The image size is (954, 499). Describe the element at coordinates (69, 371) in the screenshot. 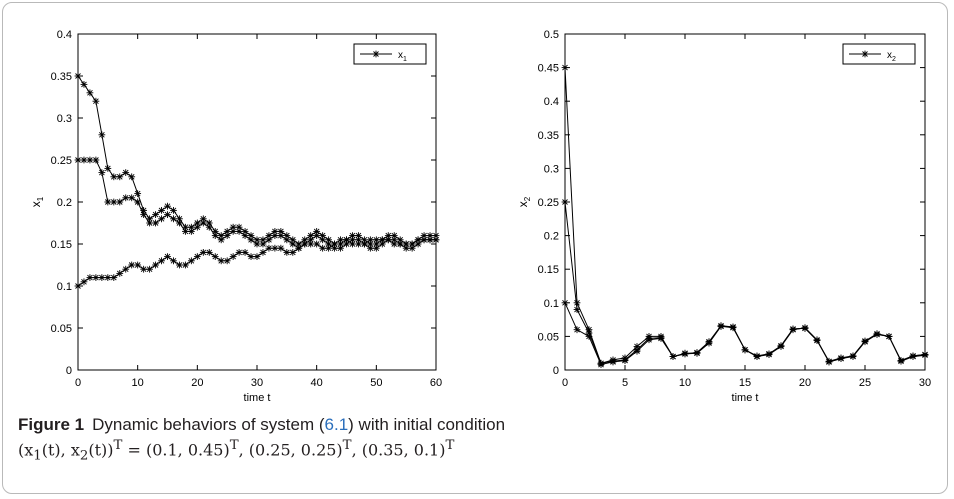

I see `y-tick-label: 0` at that location.